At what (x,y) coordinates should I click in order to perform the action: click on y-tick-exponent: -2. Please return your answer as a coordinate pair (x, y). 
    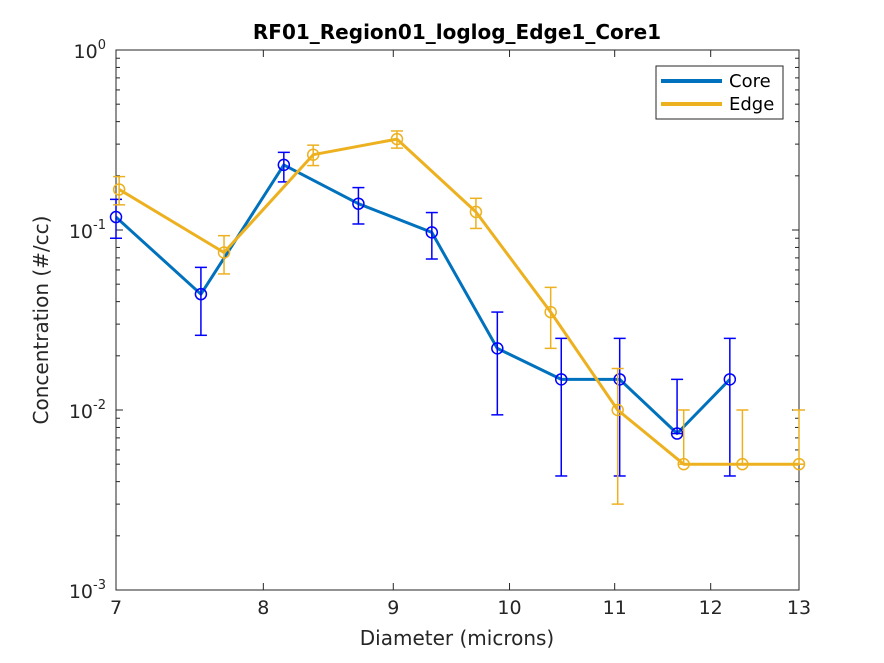
    Looking at the image, I should click on (99, 405).